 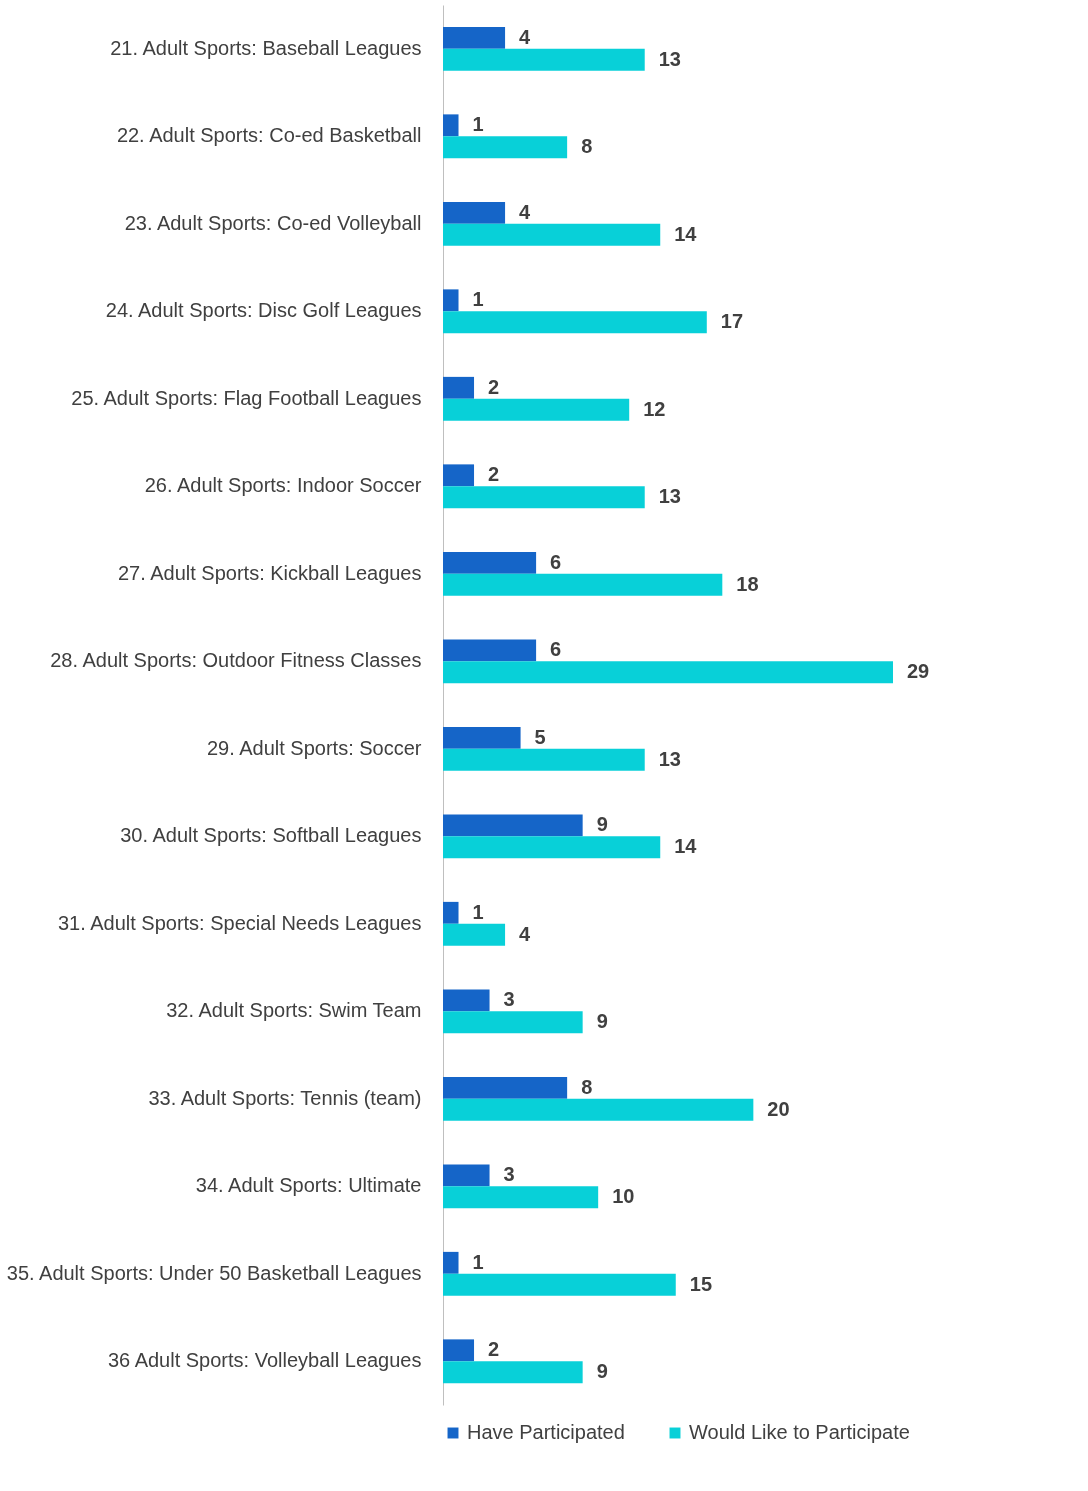 What do you see at coordinates (273, 222) in the screenshot?
I see `y-tick-label: 23. Adult Sports: Co-ed Volleyball` at bounding box center [273, 222].